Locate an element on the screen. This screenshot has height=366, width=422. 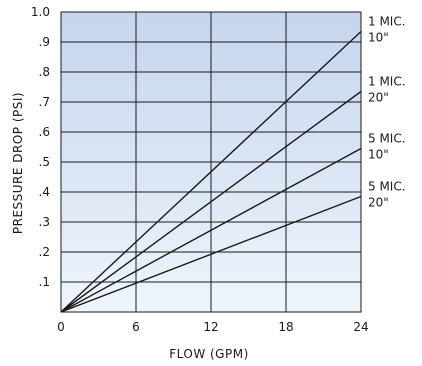
x-tick-label: 24 is located at coordinates (360, 327).